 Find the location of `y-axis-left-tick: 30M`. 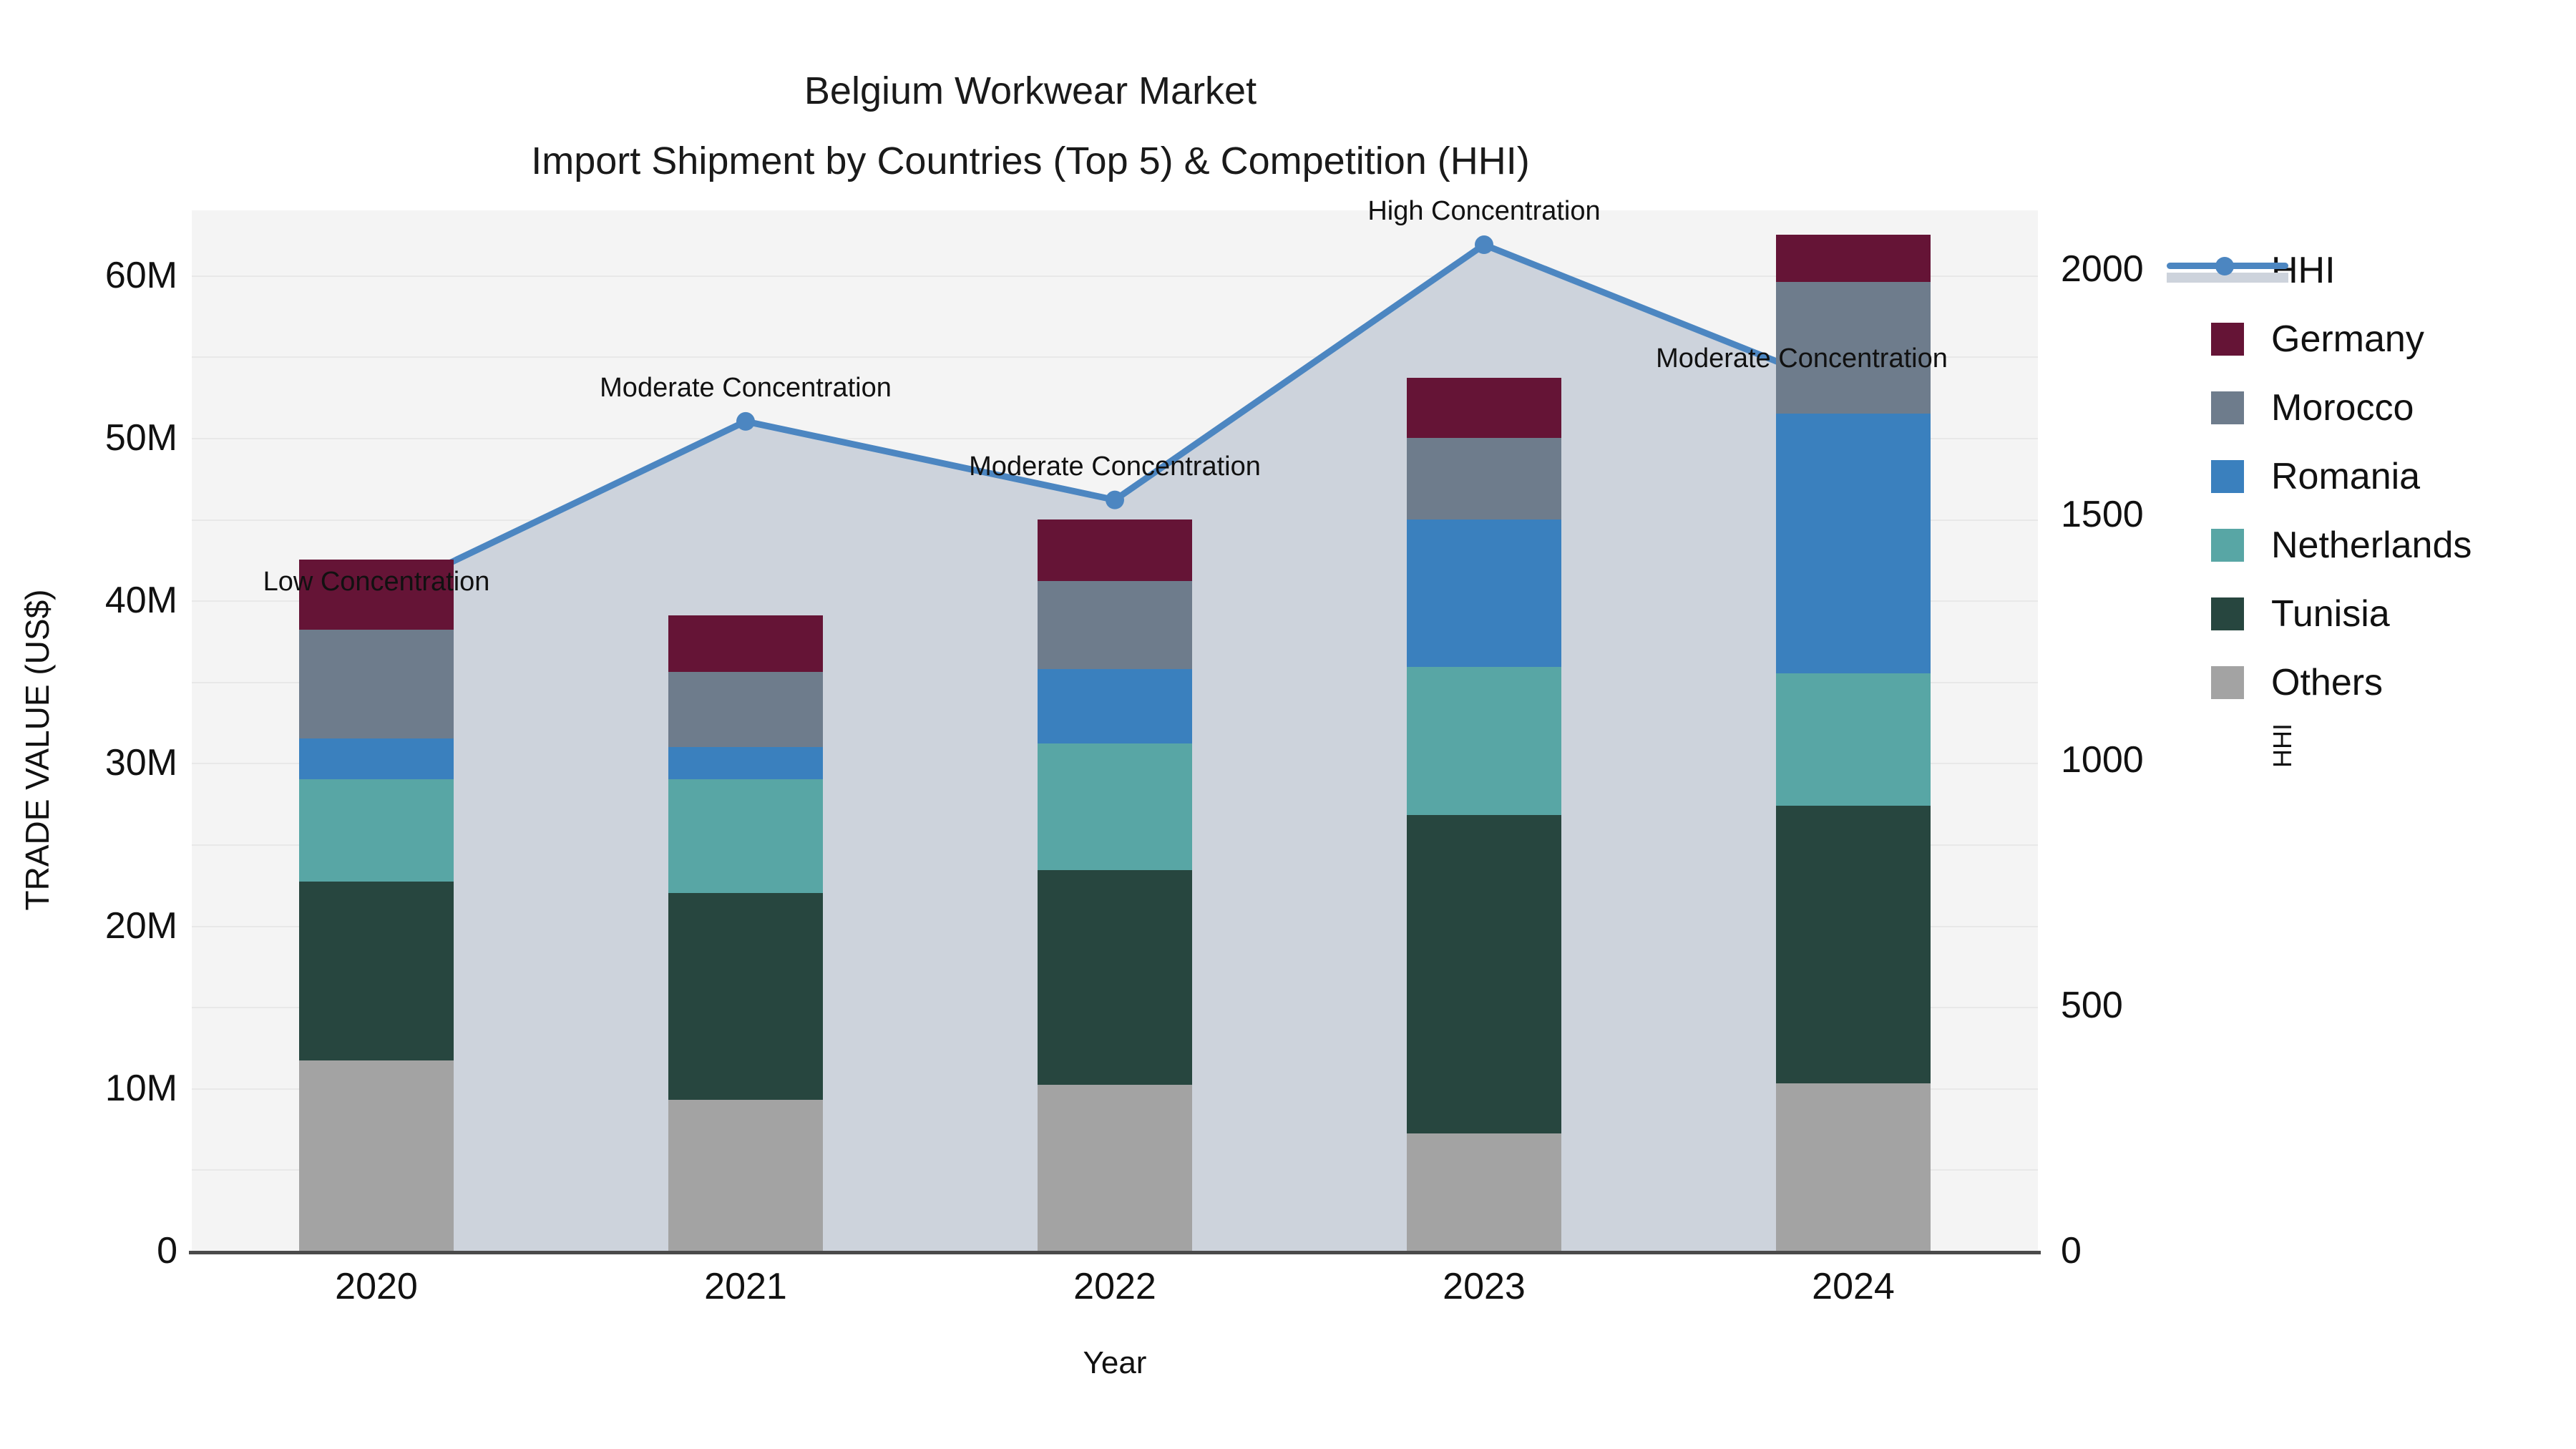

y-axis-left-tick: 30M is located at coordinates (140, 763).